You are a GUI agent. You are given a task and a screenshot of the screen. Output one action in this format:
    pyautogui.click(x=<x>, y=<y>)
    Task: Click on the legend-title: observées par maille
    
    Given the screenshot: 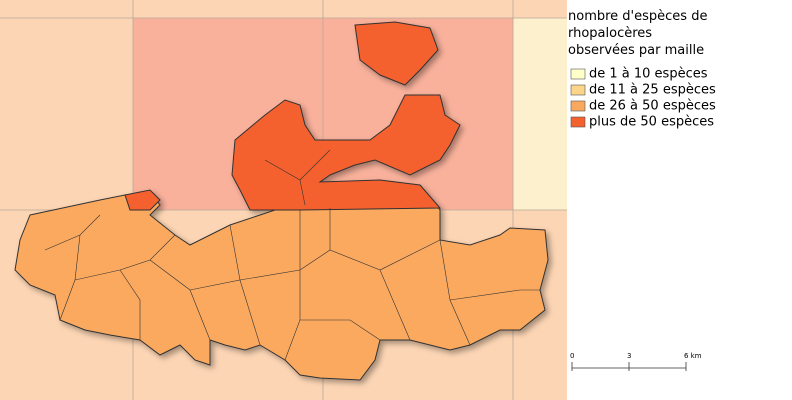 What is the action you would take?
    pyautogui.click(x=636, y=50)
    